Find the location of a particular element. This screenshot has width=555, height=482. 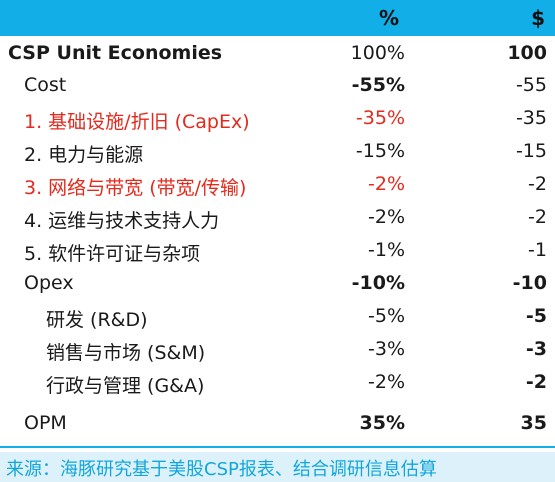

table-row-snm: 销售与市场 (S&M) -3% -3 is located at coordinates (277, 350).